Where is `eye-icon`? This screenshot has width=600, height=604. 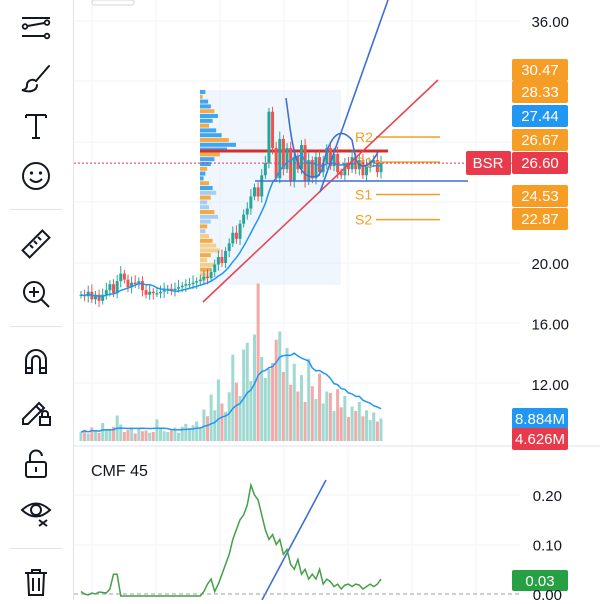 eye-icon is located at coordinates (36, 512).